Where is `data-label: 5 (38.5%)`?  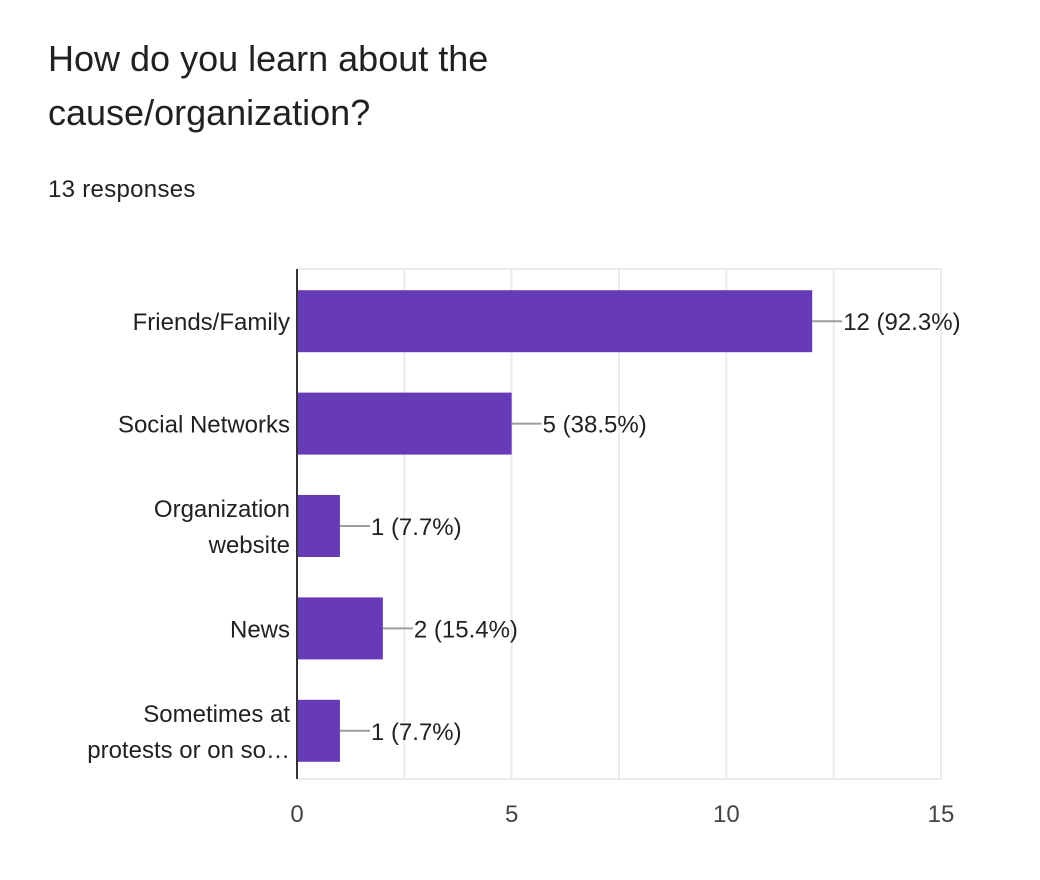 data-label: 5 (38.5%) is located at coordinates (595, 425).